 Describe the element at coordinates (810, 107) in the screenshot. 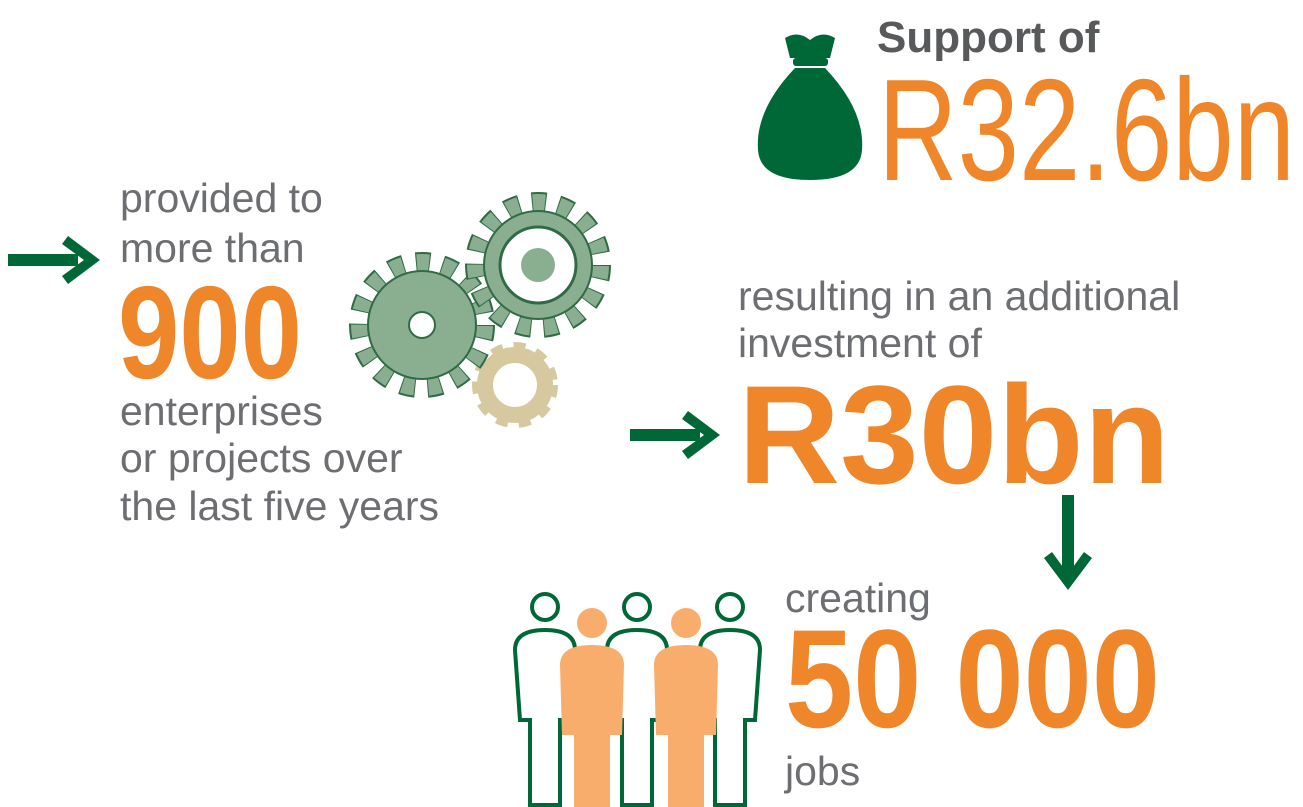

I see `money-bag-icon` at that location.